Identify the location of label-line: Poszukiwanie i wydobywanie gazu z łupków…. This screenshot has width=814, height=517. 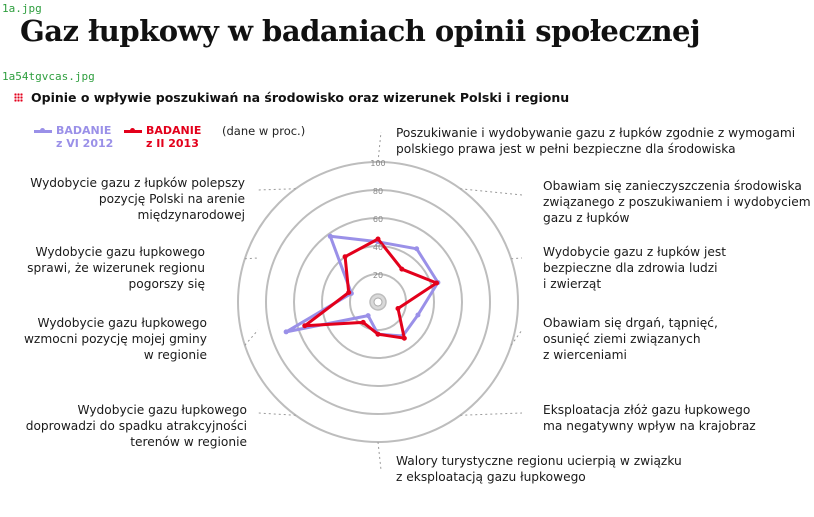
(596, 133).